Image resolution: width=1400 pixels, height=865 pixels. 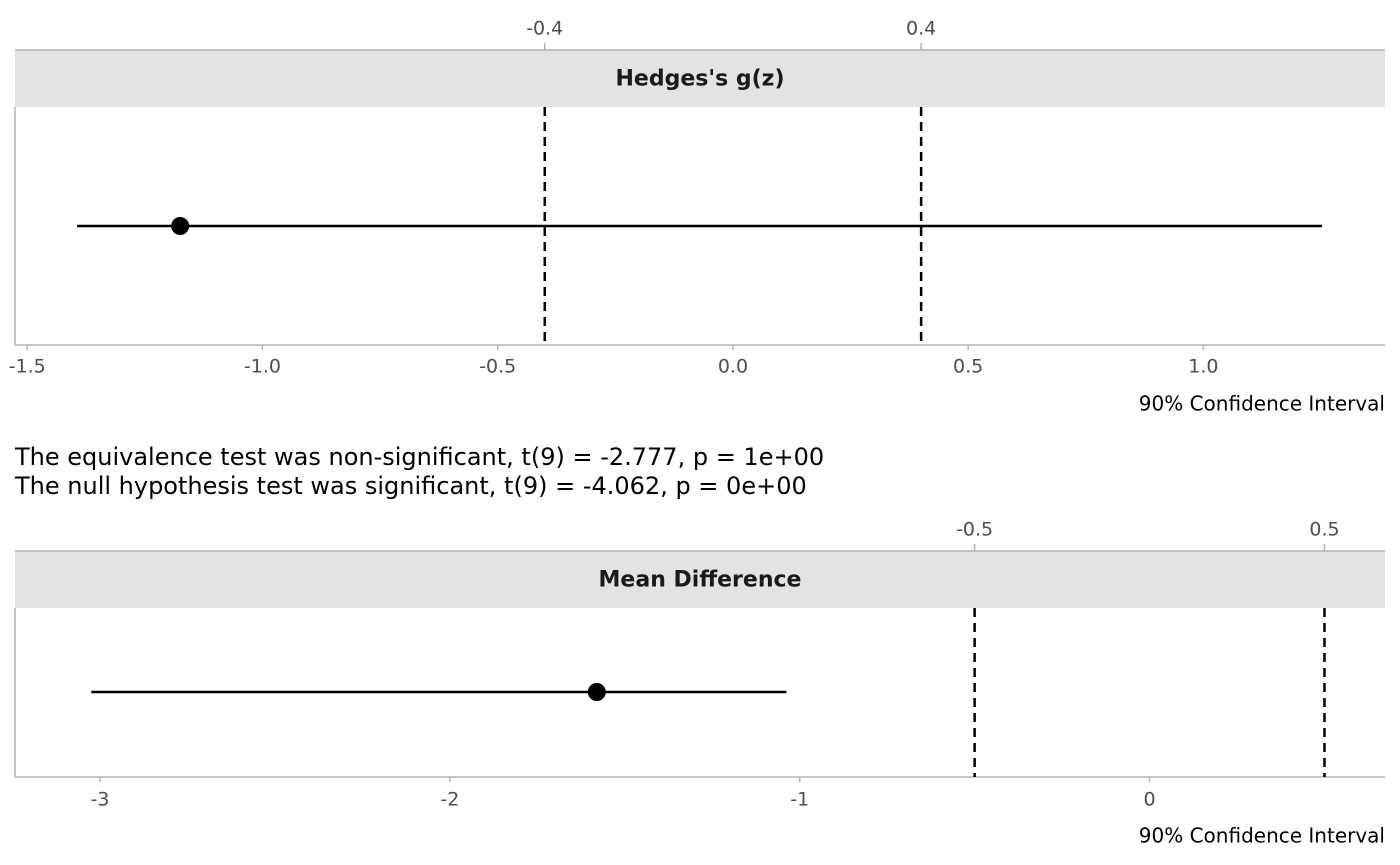 I want to click on x-tick-label: 0.0, so click(x=733, y=367).